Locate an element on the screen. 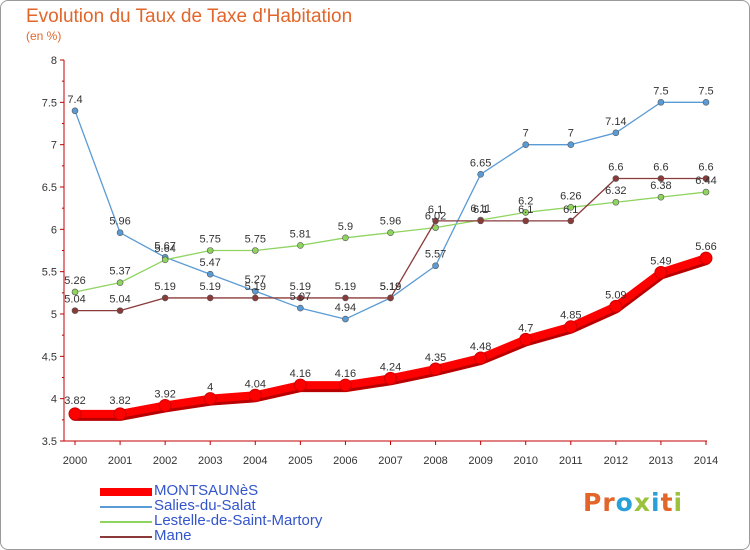 The height and width of the screenshot is (550, 750). legend-item: Salies-du-Salat is located at coordinates (230, 506).